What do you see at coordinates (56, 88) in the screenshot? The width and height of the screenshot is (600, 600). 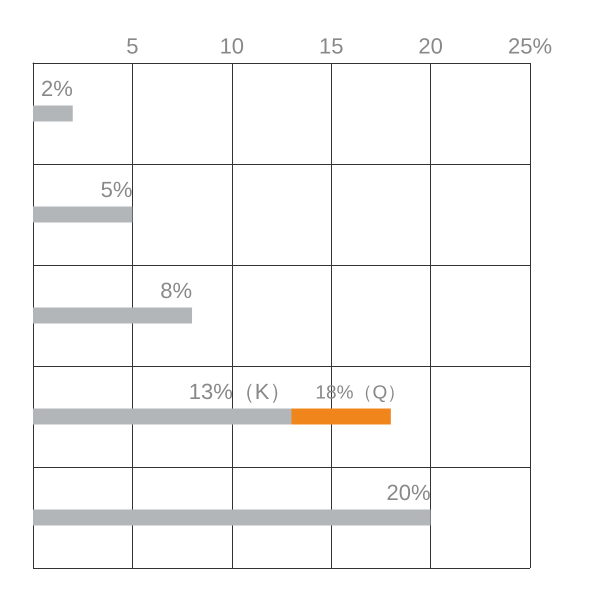 I see `data-label: 2%` at bounding box center [56, 88].